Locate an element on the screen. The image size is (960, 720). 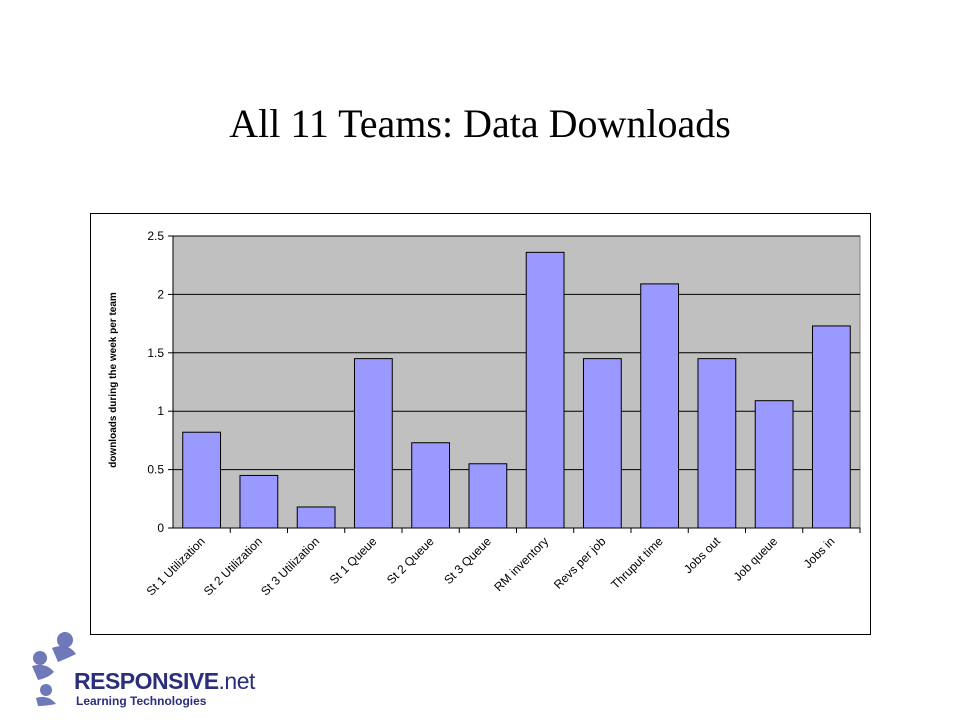
x-tick-label: St 1 Queue is located at coordinates (353, 560).